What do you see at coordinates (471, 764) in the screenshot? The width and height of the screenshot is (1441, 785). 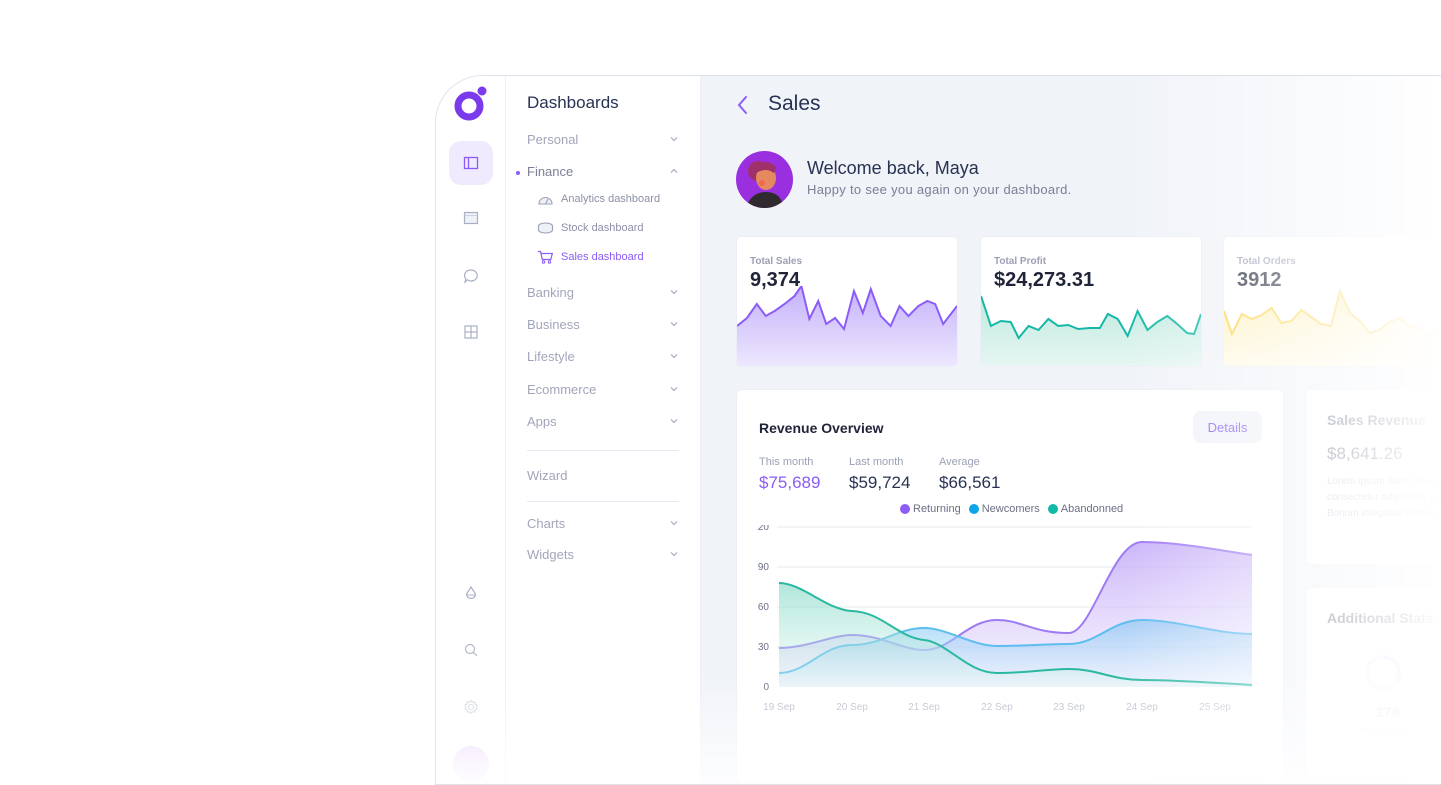 I see `user-avatar` at bounding box center [471, 764].